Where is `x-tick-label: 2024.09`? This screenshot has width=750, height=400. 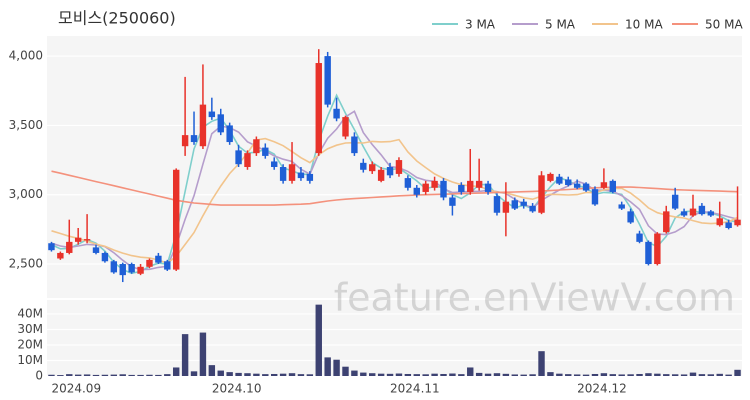
x-tick-label: 2024.09 is located at coordinates (76, 389).